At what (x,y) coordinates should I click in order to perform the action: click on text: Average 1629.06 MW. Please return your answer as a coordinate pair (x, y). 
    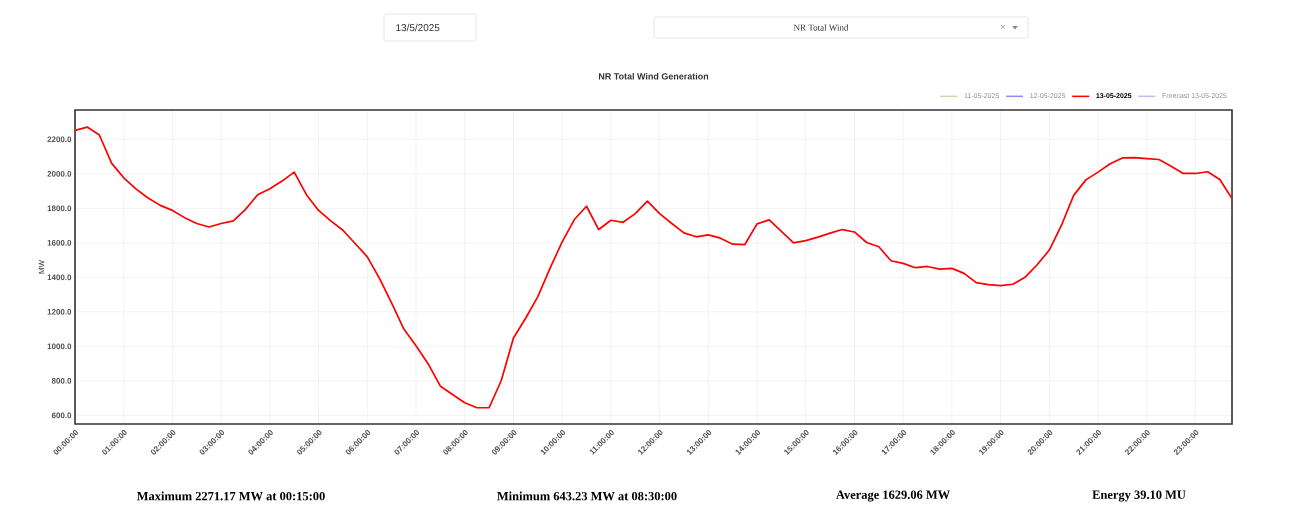
    Looking at the image, I should click on (893, 496).